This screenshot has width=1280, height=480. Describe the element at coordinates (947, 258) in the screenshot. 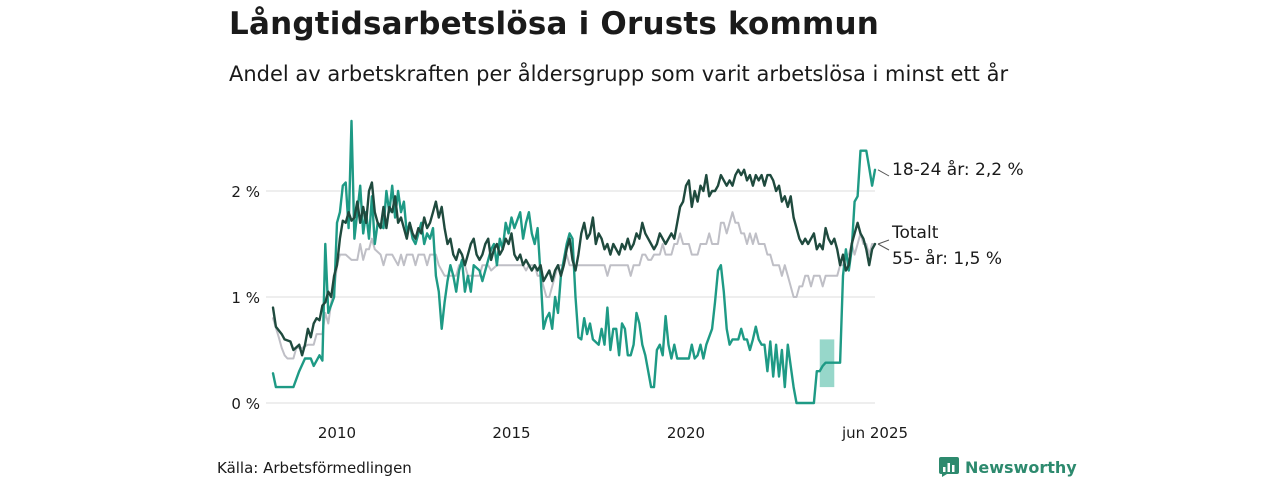

I see `series-end-label: 55- år: 1,5 %` at that location.